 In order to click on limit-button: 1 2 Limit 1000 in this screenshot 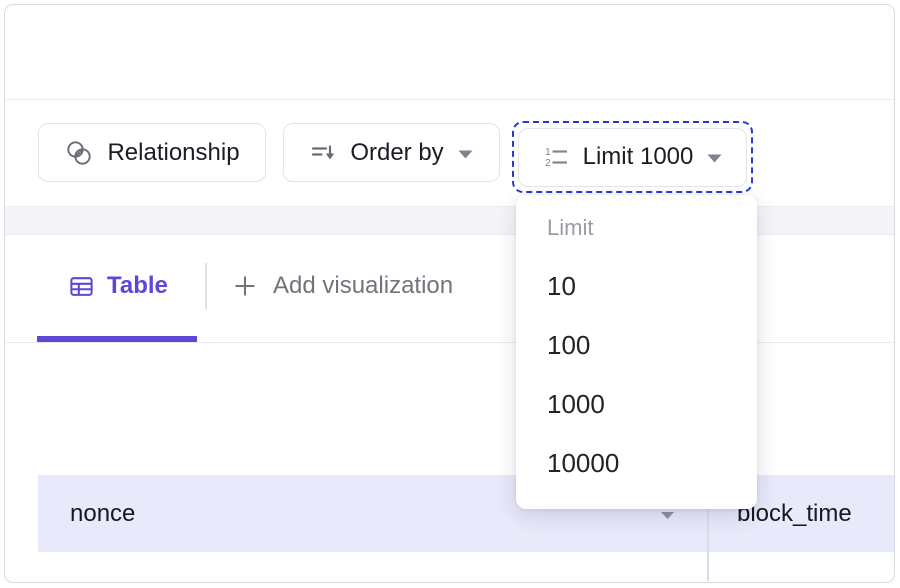, I will do `click(632, 157)`.